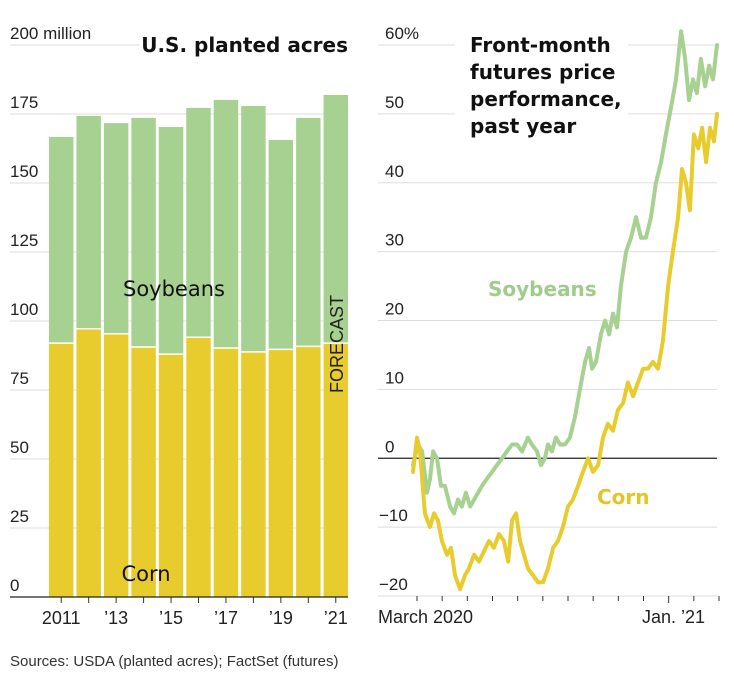  What do you see at coordinates (281, 244) in the screenshot?
I see `bar-soybeans-2019` at bounding box center [281, 244].